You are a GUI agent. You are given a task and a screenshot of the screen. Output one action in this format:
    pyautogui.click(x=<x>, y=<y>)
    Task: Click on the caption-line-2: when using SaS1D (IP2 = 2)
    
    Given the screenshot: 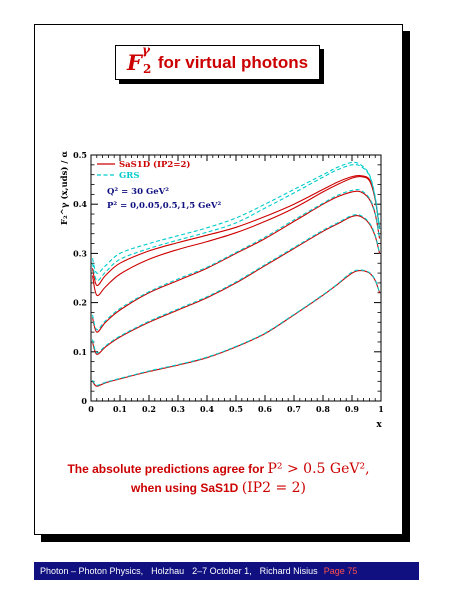 What is the action you would take?
    pyautogui.click(x=218, y=488)
    